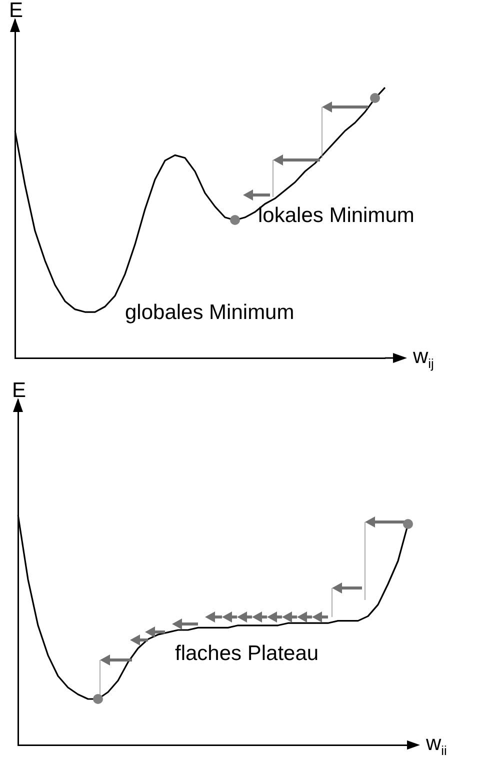 This screenshot has width=487, height=762. Describe the element at coordinates (423, 358) in the screenshot. I see `x-axis-title: w$_{ij}$` at that location.